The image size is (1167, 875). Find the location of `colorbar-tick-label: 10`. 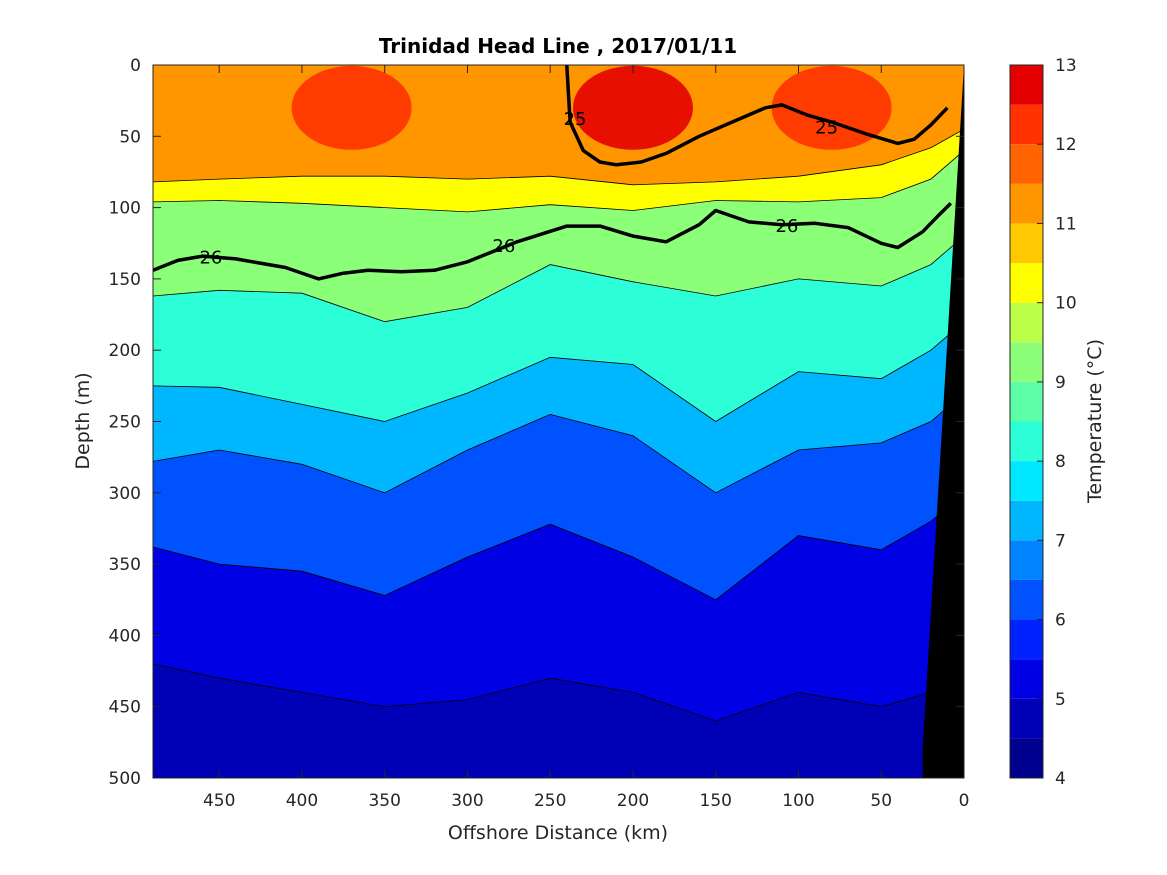

colorbar-tick-label: 10 is located at coordinates (1066, 304).